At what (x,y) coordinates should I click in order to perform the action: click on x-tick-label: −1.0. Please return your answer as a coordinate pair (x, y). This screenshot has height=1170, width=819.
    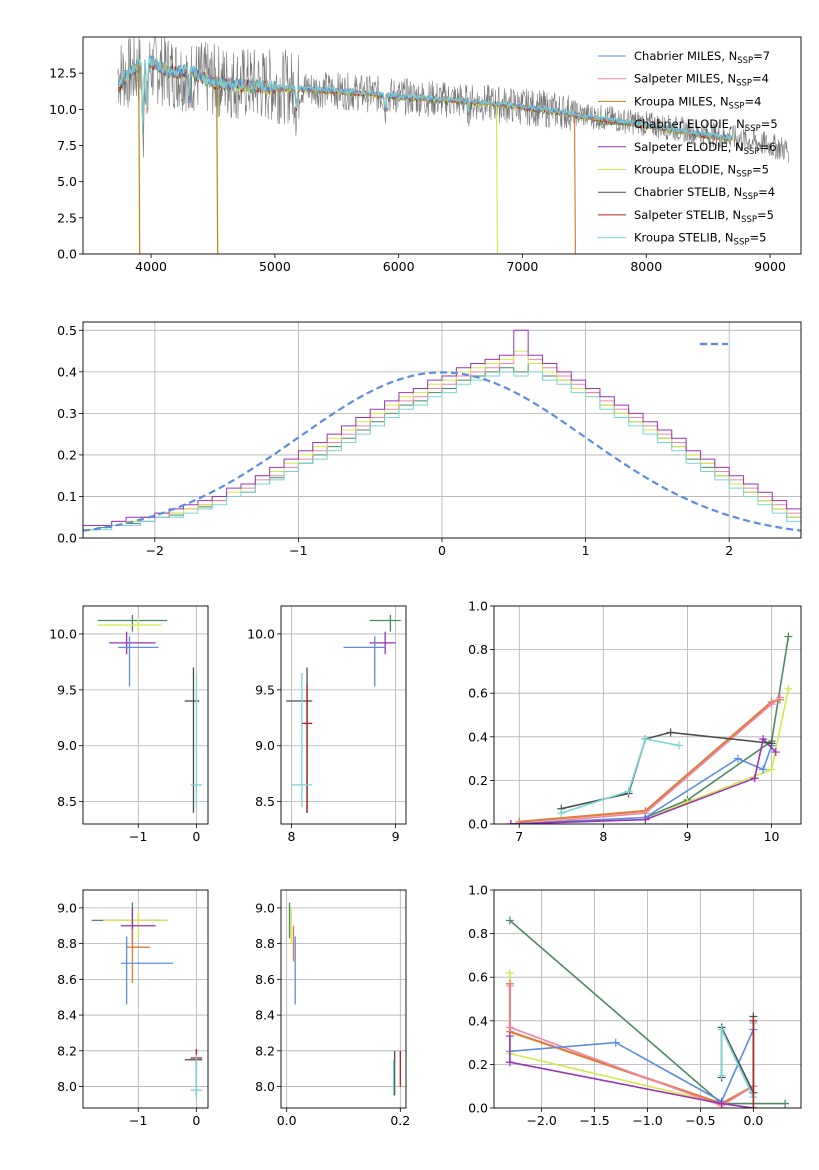
    Looking at the image, I should click on (647, 1120).